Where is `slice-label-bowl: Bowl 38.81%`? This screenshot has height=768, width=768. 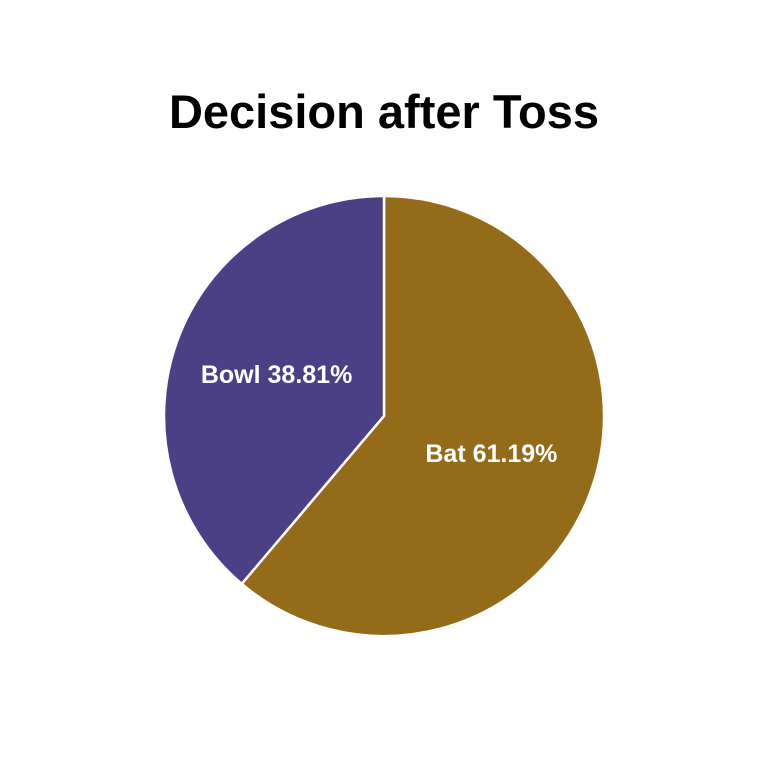 slice-label-bowl: Bowl 38.81% is located at coordinates (276, 375).